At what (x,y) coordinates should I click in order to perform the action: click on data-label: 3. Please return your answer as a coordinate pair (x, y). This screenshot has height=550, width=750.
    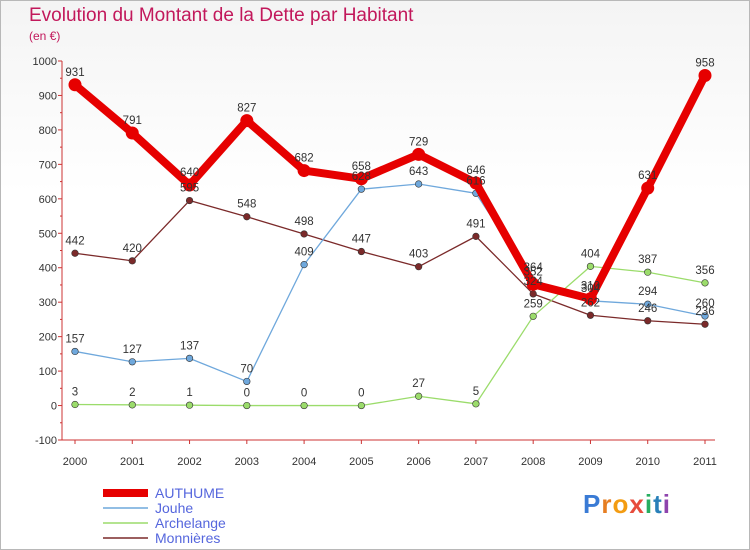
    Looking at the image, I should click on (75, 393).